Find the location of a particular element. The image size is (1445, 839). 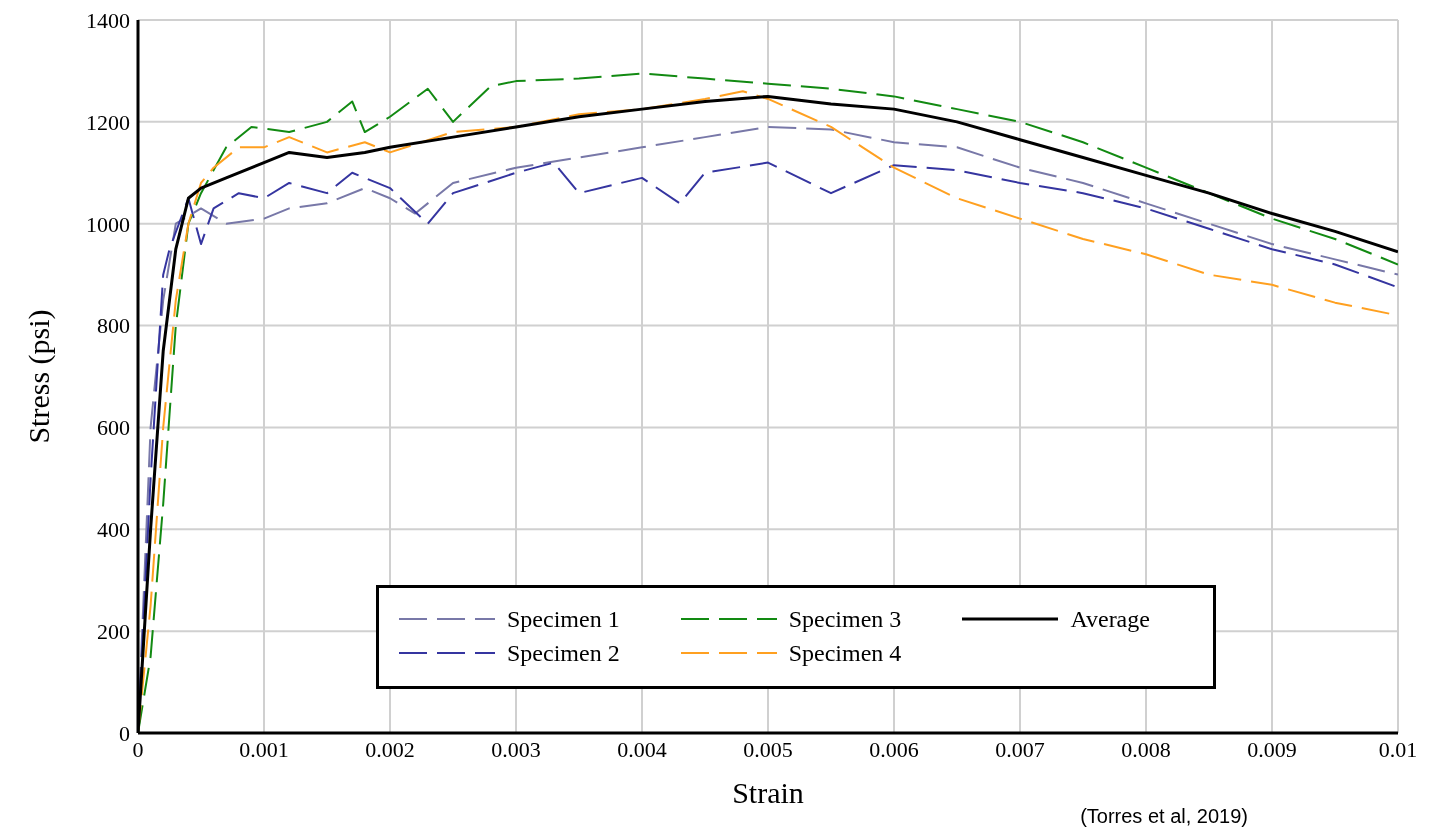

x-tick-label: 0.009 is located at coordinates (1272, 749).